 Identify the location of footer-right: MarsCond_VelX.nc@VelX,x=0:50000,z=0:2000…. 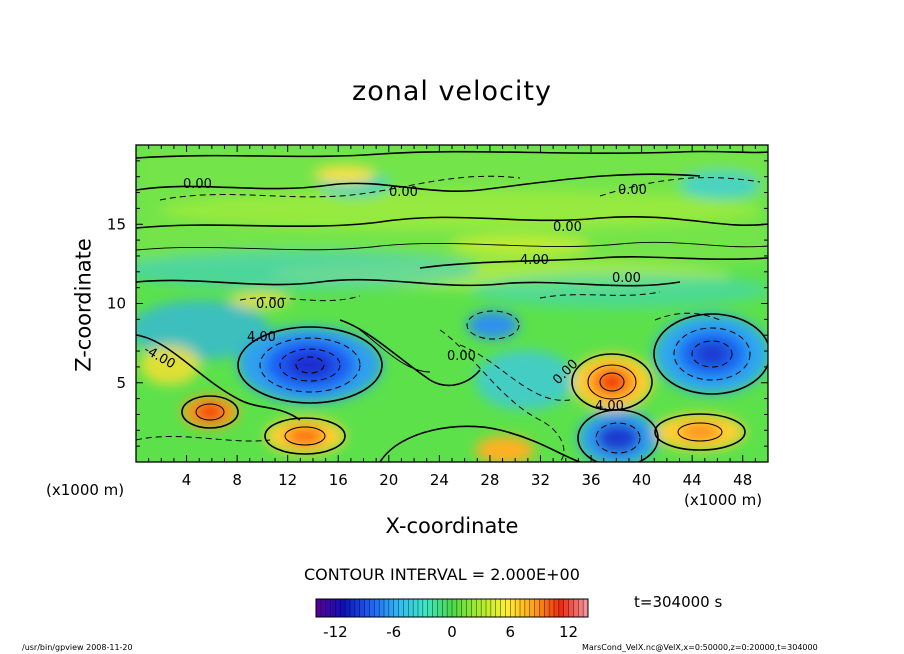
(700, 647).